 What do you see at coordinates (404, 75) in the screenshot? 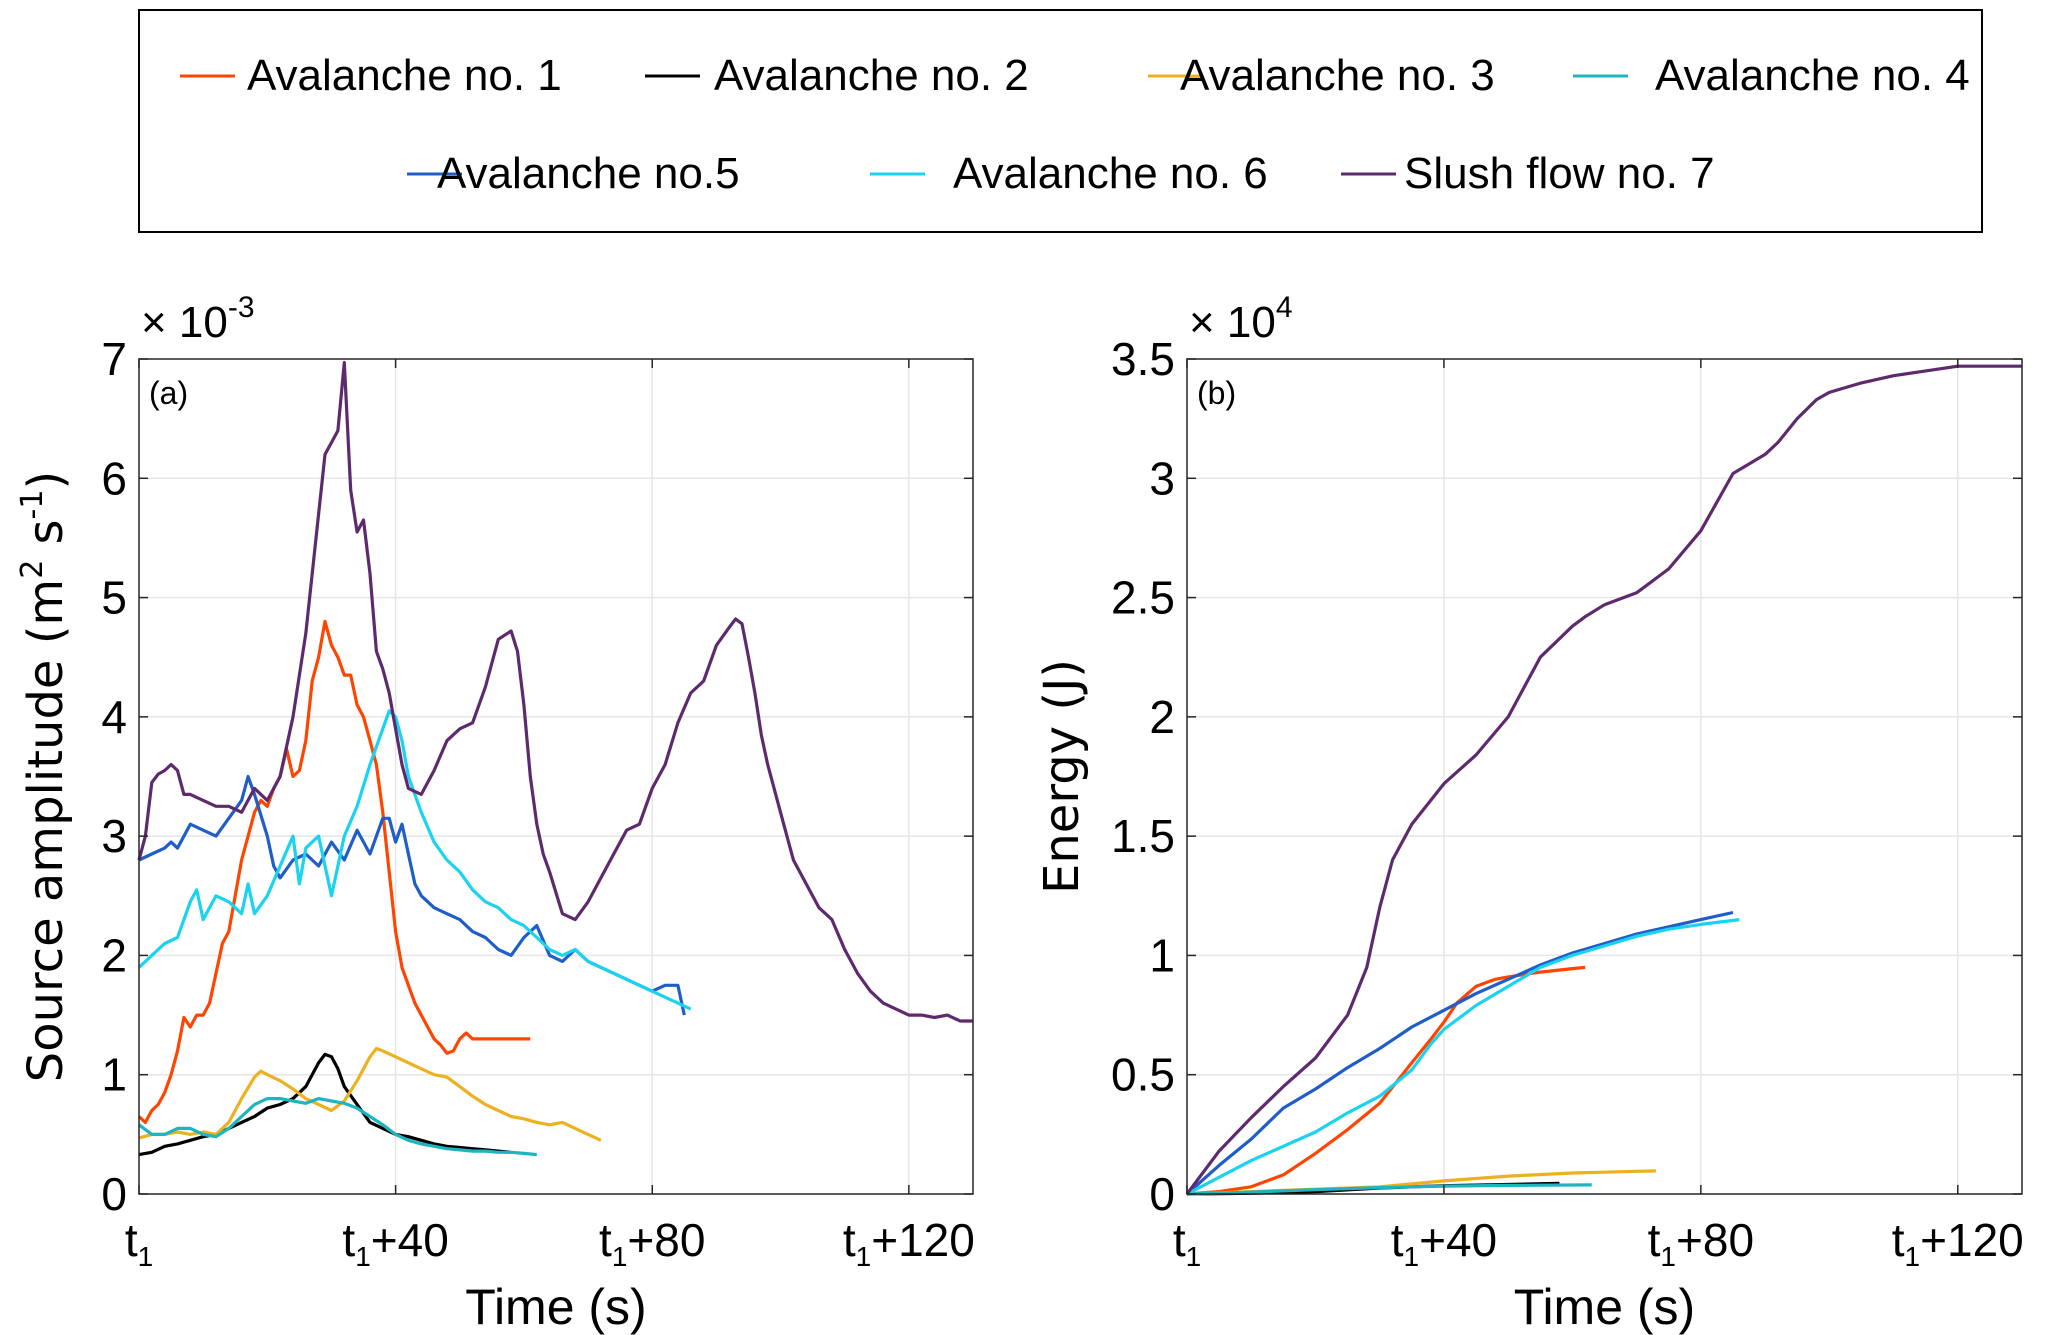
I see `legend-label: Avalanche no. 1` at bounding box center [404, 75].